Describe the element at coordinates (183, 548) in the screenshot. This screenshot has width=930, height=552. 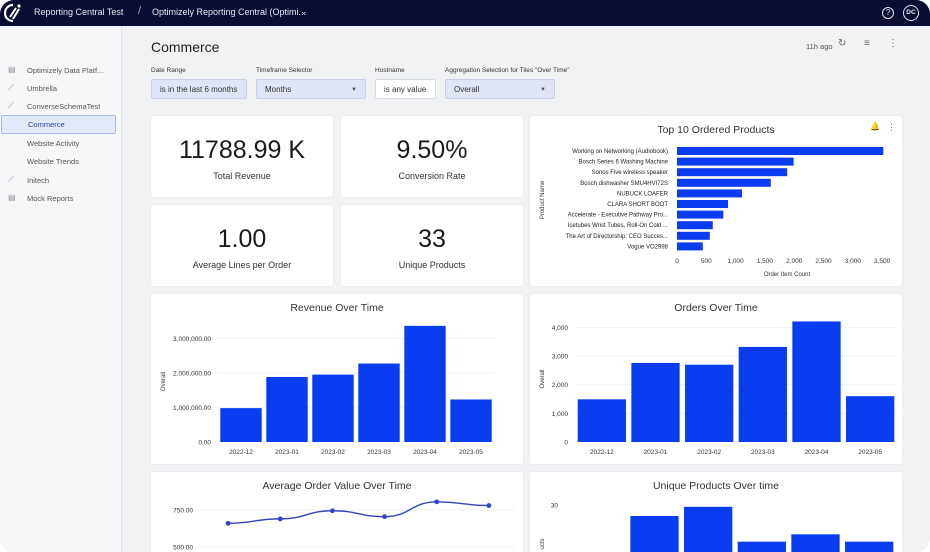
I see `y-tick-label: 500.00` at that location.